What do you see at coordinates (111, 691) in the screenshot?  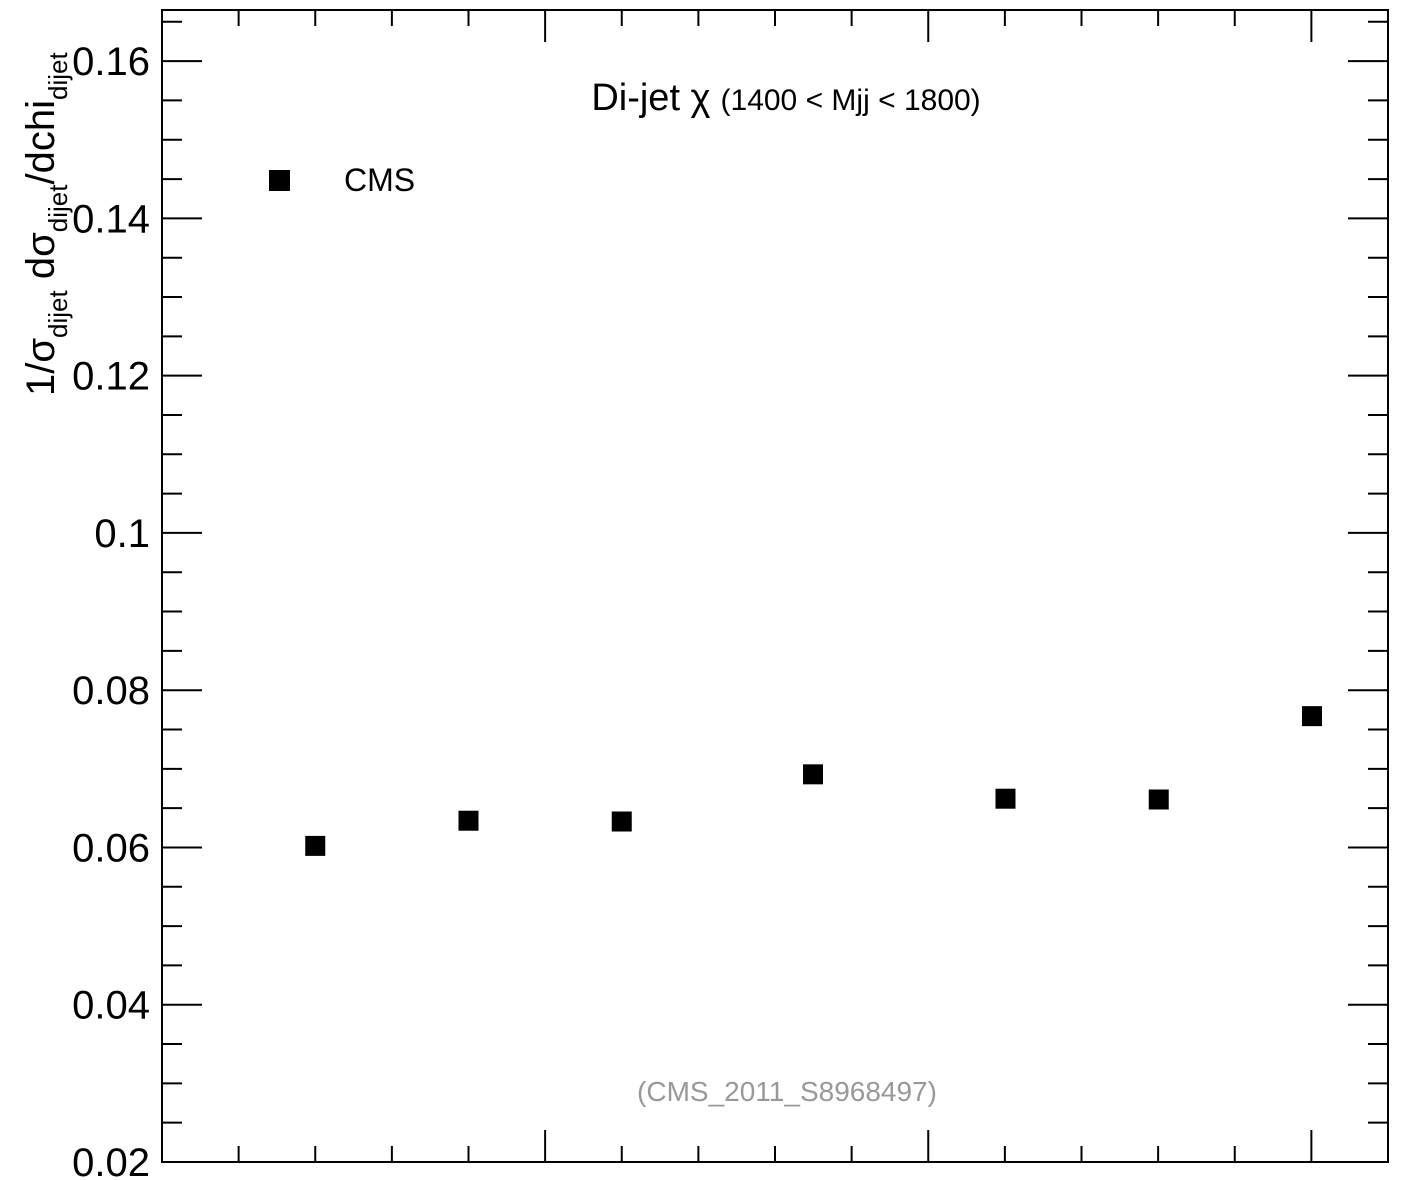 I see `y-tick-label: 0.08` at bounding box center [111, 691].